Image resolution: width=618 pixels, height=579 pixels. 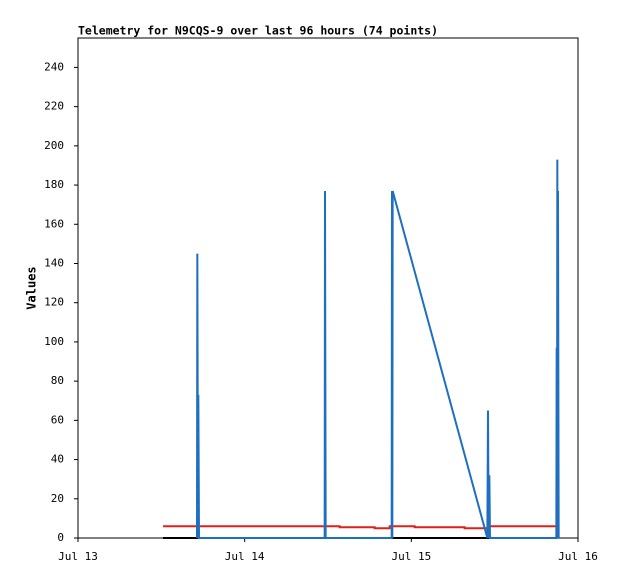 What do you see at coordinates (54, 66) in the screenshot?
I see `y-tick-label: 240` at bounding box center [54, 66].